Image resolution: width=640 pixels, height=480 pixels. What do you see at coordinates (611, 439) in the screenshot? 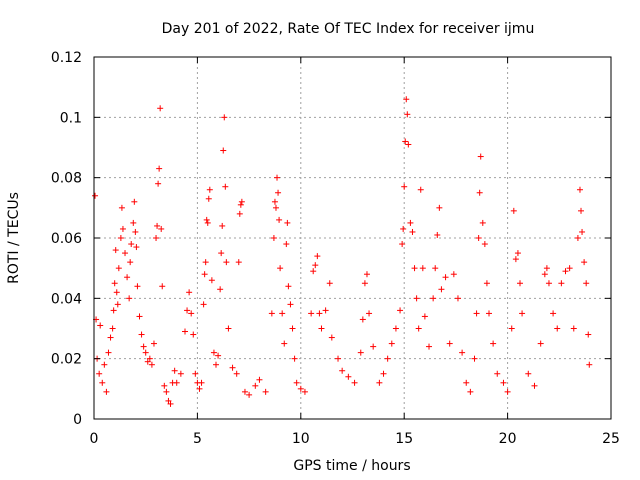
I see `x-tick-label: 25` at bounding box center [611, 439].